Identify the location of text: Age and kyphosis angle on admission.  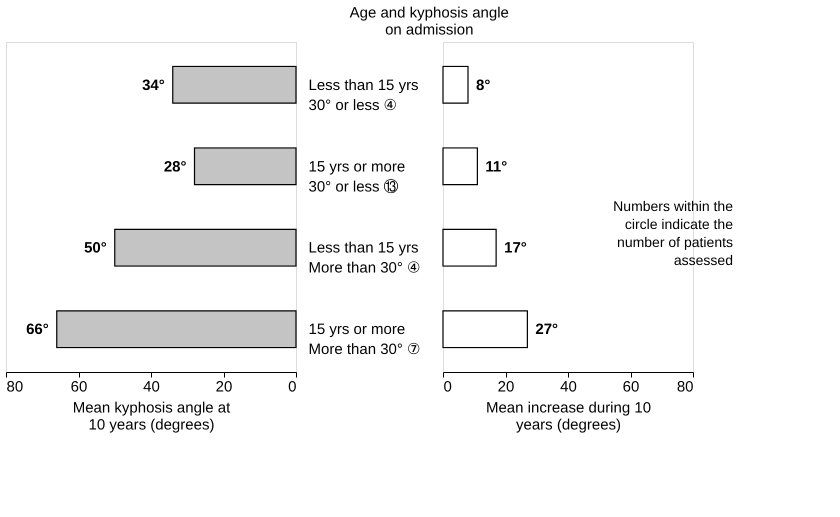
(429, 21).